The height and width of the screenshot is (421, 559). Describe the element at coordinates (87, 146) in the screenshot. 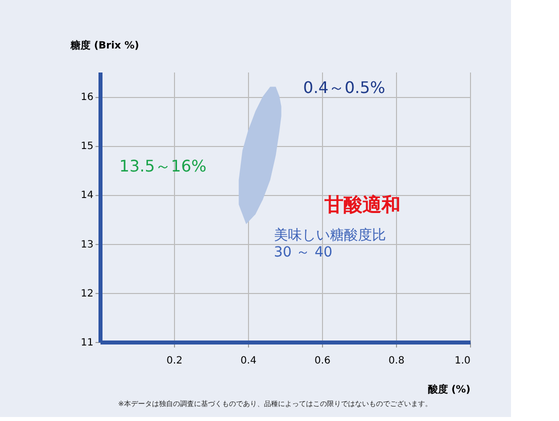

I see `y-tick-label: 15` at that location.